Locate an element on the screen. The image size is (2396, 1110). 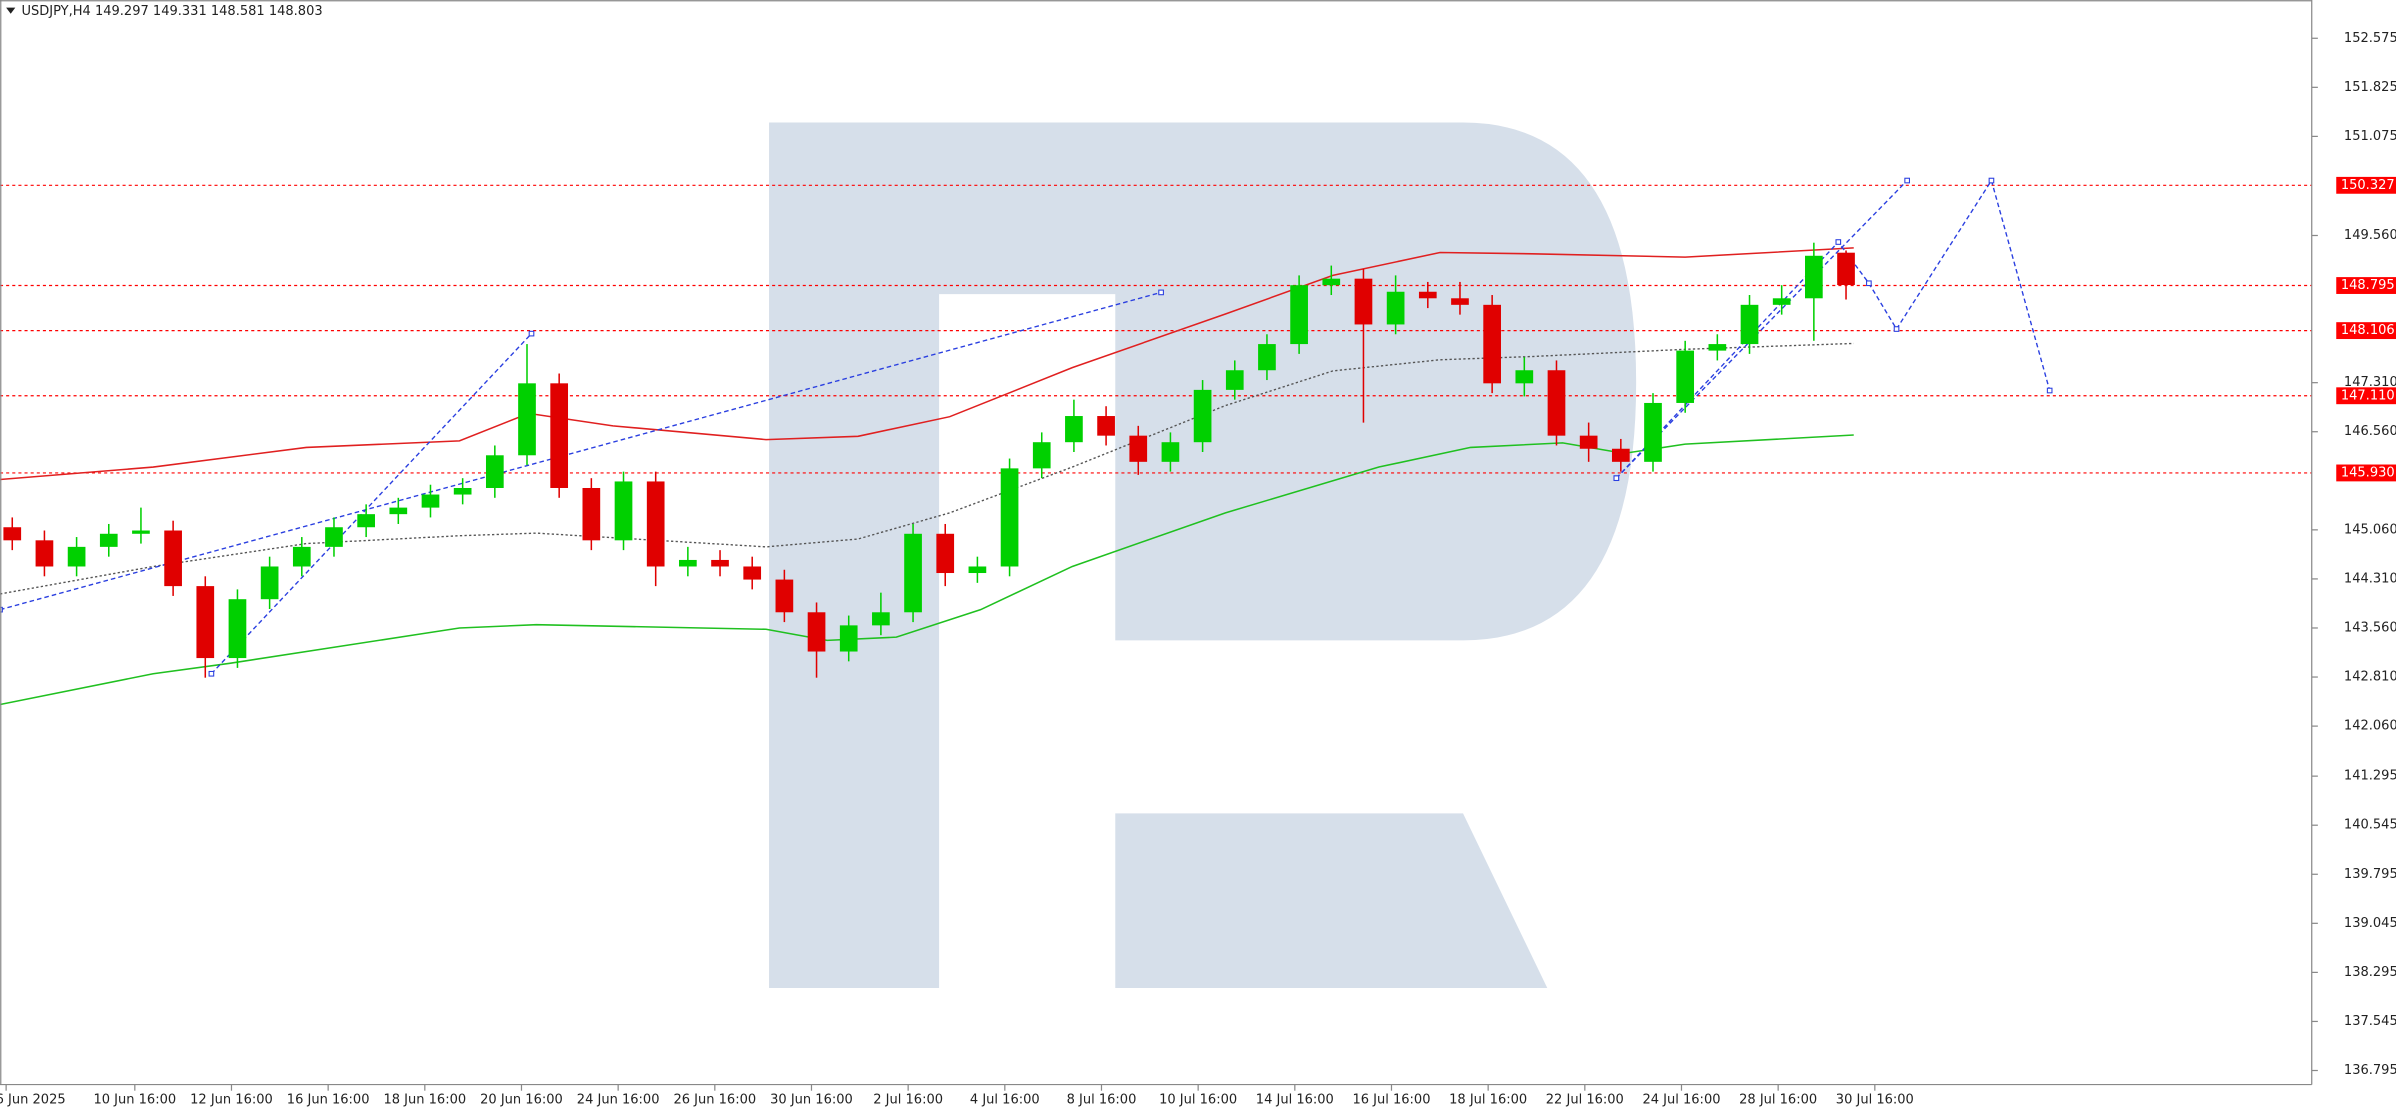
level-label: 148.106 is located at coordinates (2368, 330).